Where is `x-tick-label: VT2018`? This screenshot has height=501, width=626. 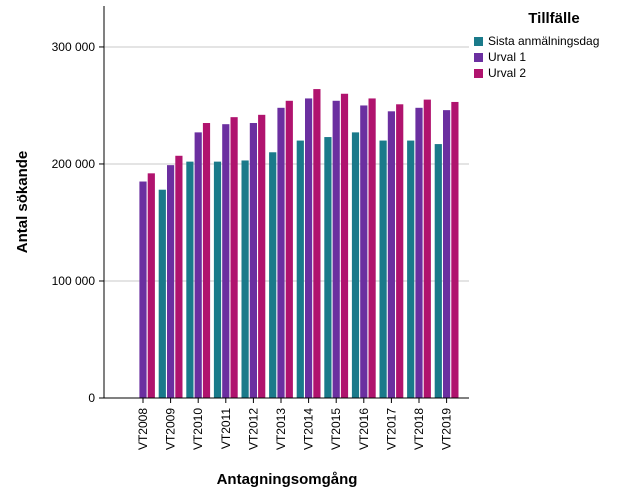 x-tick-label: VT2018 is located at coordinates (419, 429).